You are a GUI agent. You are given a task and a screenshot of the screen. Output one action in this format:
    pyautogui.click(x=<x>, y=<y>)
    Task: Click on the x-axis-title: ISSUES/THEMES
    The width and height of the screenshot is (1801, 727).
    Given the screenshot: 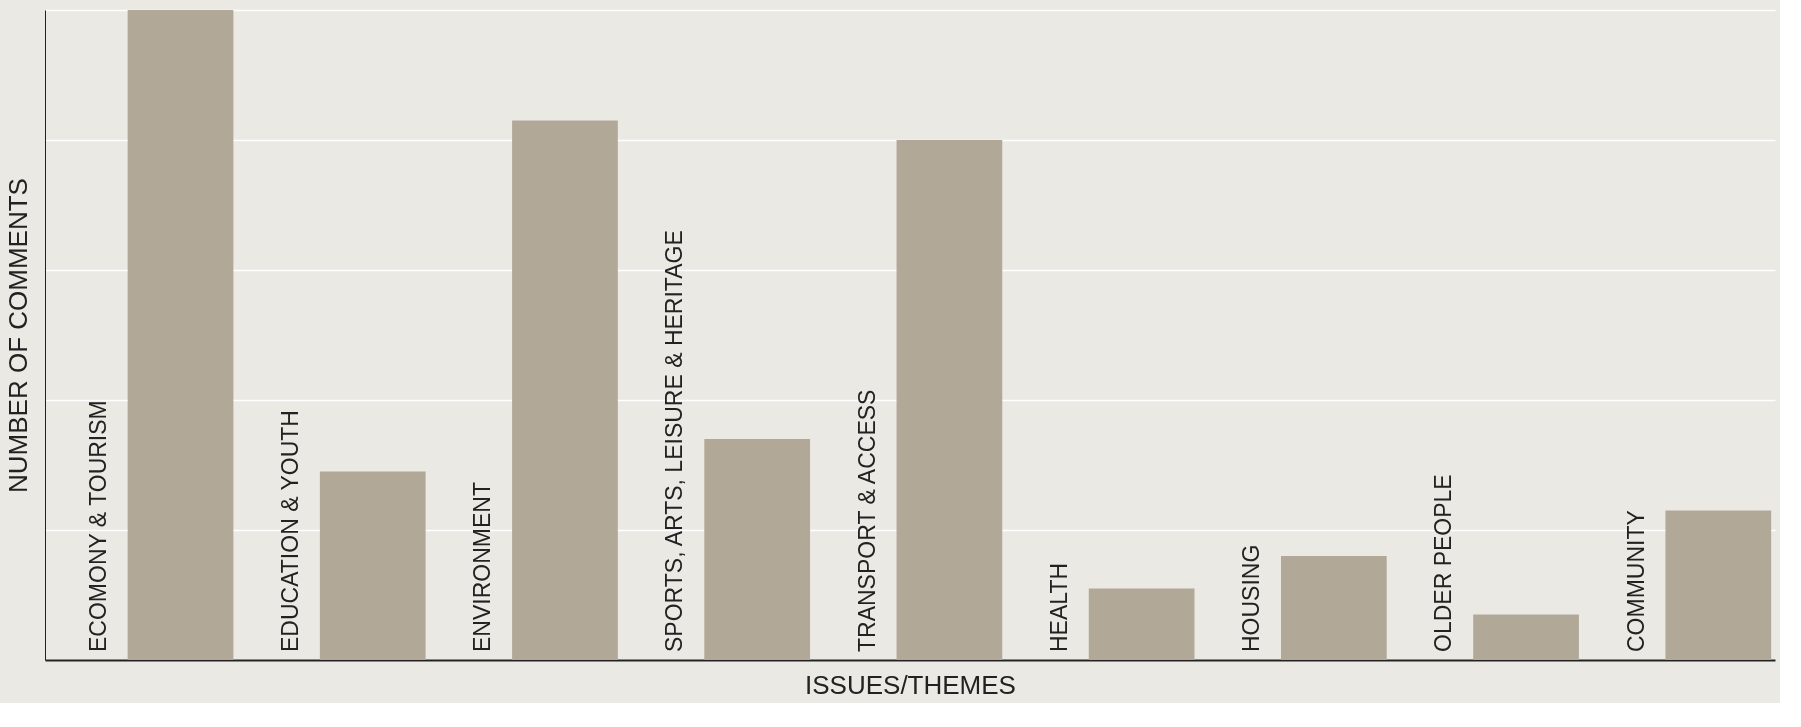 What is the action you would take?
    pyautogui.click(x=910, y=684)
    